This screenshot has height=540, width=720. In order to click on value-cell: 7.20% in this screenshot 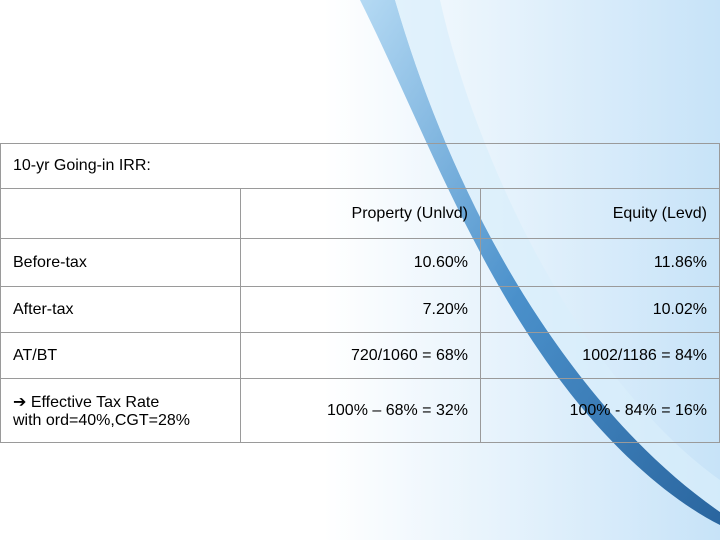, I will do `click(360, 309)`.